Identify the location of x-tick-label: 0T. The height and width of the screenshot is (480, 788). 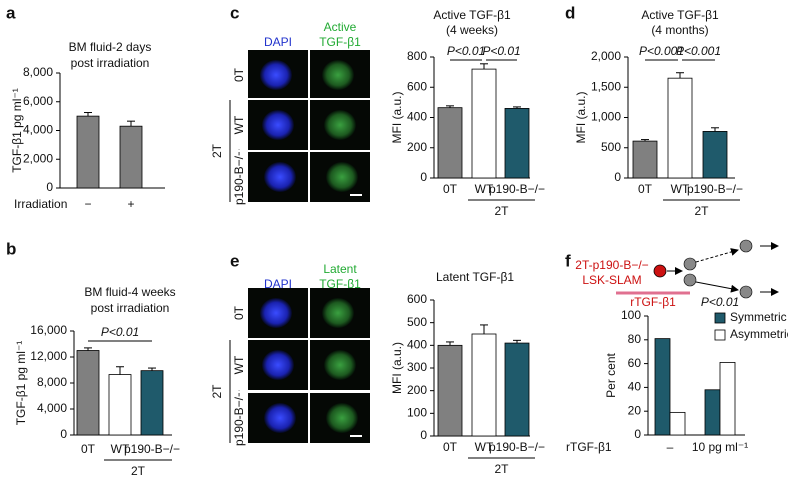
(450, 447).